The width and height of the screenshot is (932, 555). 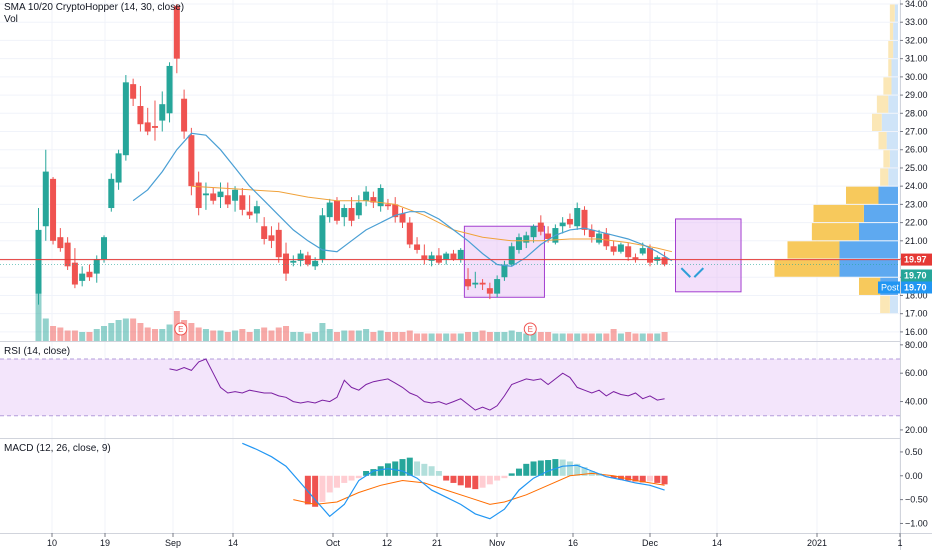 What do you see at coordinates (916, 314) in the screenshot?
I see `price-axis-label: 17.00` at bounding box center [916, 314].